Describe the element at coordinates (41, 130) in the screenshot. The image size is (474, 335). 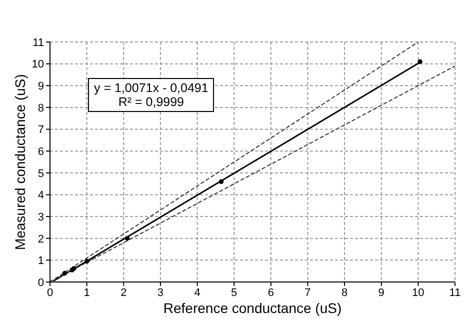
I see `y-tick-label: 7` at that location.